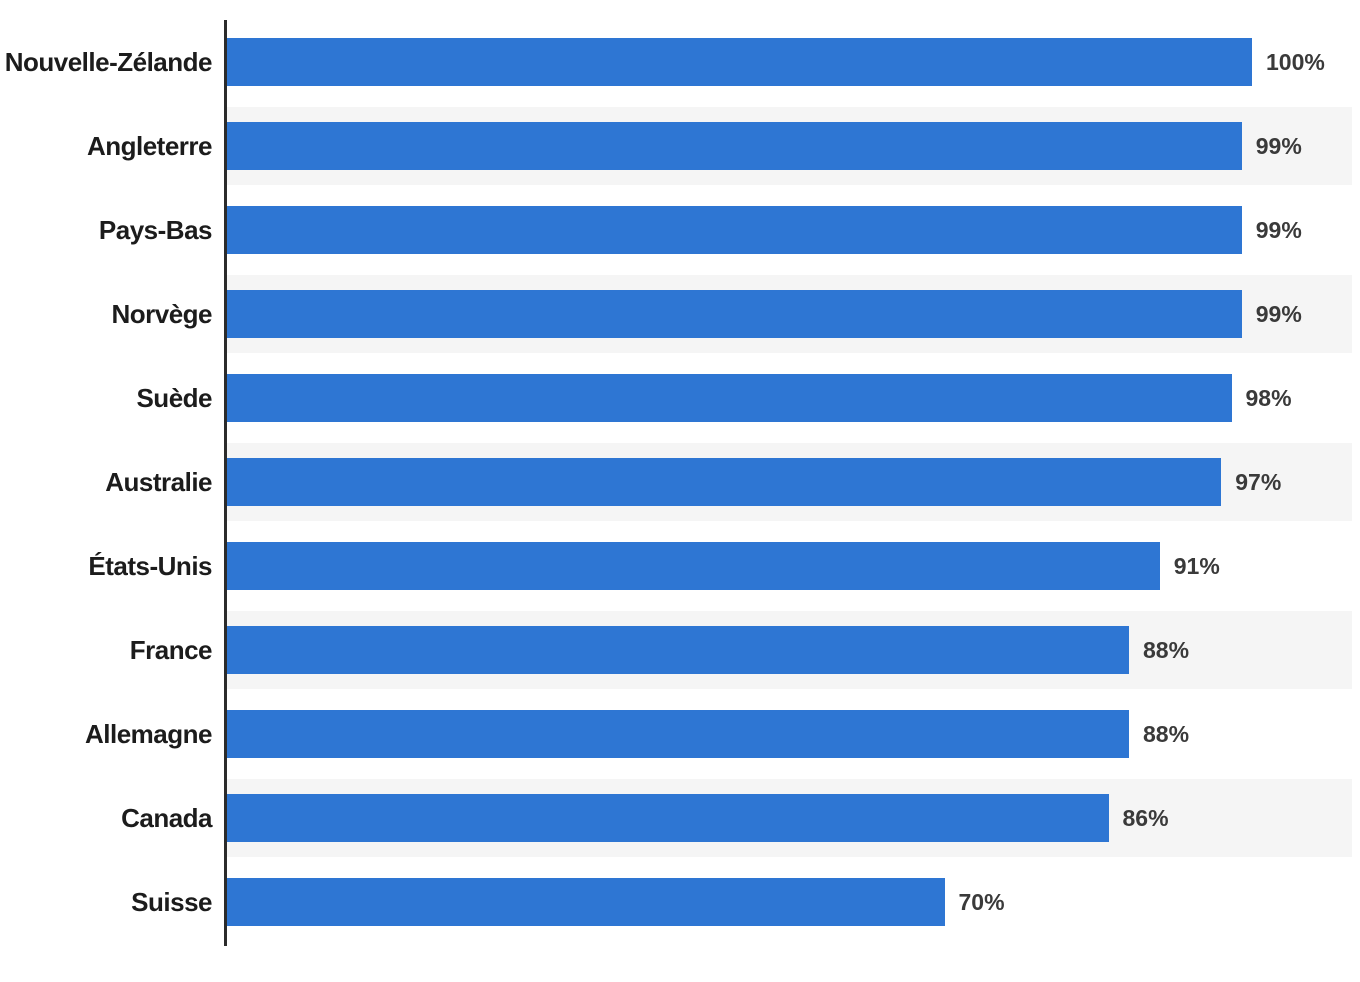 The image size is (1360, 982). I want to click on chart-row: Norvège 99%, so click(680, 314).